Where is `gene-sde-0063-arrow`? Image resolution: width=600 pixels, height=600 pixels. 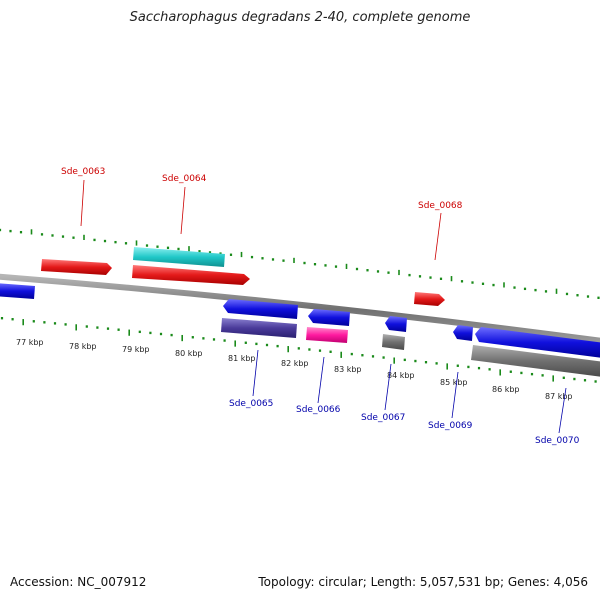 gene-sde-0063-arrow is located at coordinates (76, 267).